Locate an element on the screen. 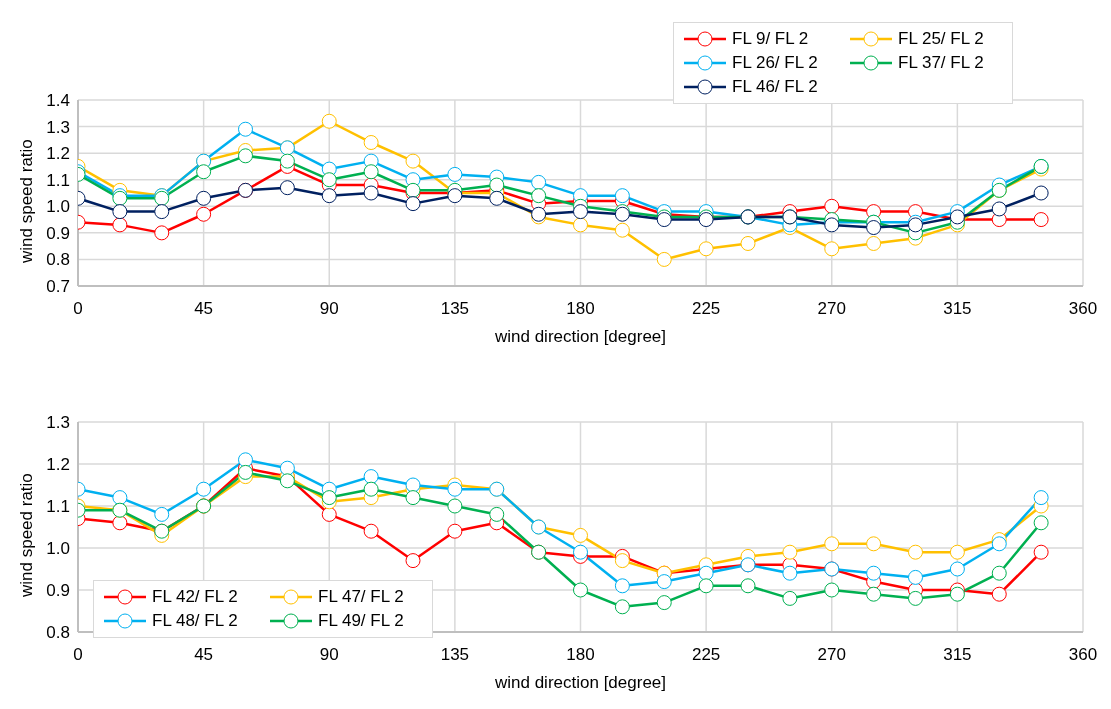  legend-label: FL 42/ FL 2 is located at coordinates (195, 597).